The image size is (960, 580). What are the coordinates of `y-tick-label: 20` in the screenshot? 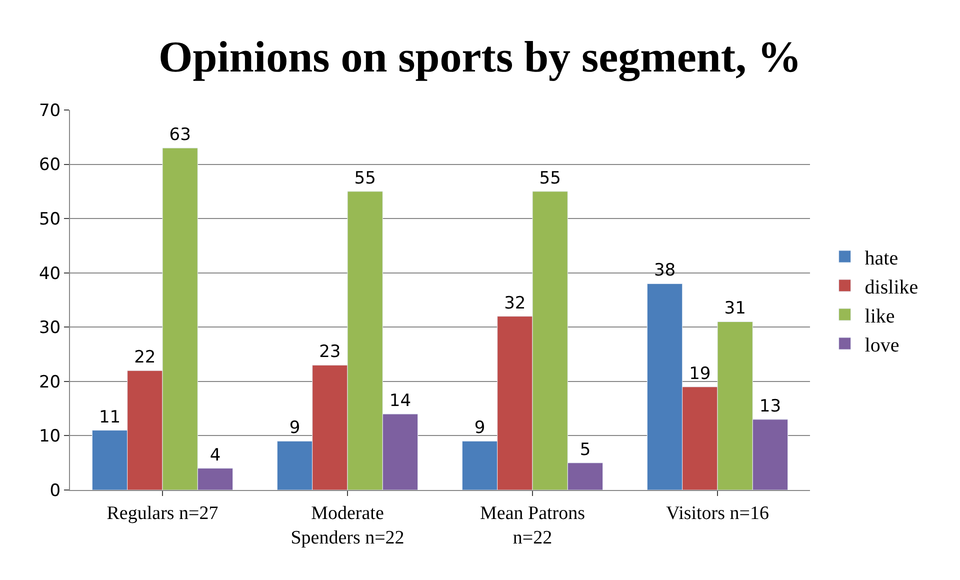 It's located at (49, 382).